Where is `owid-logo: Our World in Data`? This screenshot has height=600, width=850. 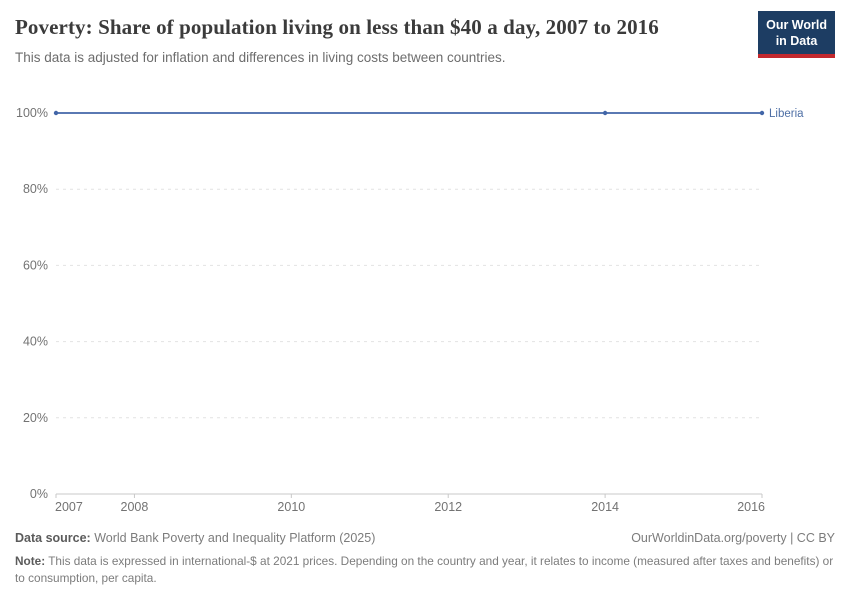 owid-logo: Our World in Data is located at coordinates (796, 34).